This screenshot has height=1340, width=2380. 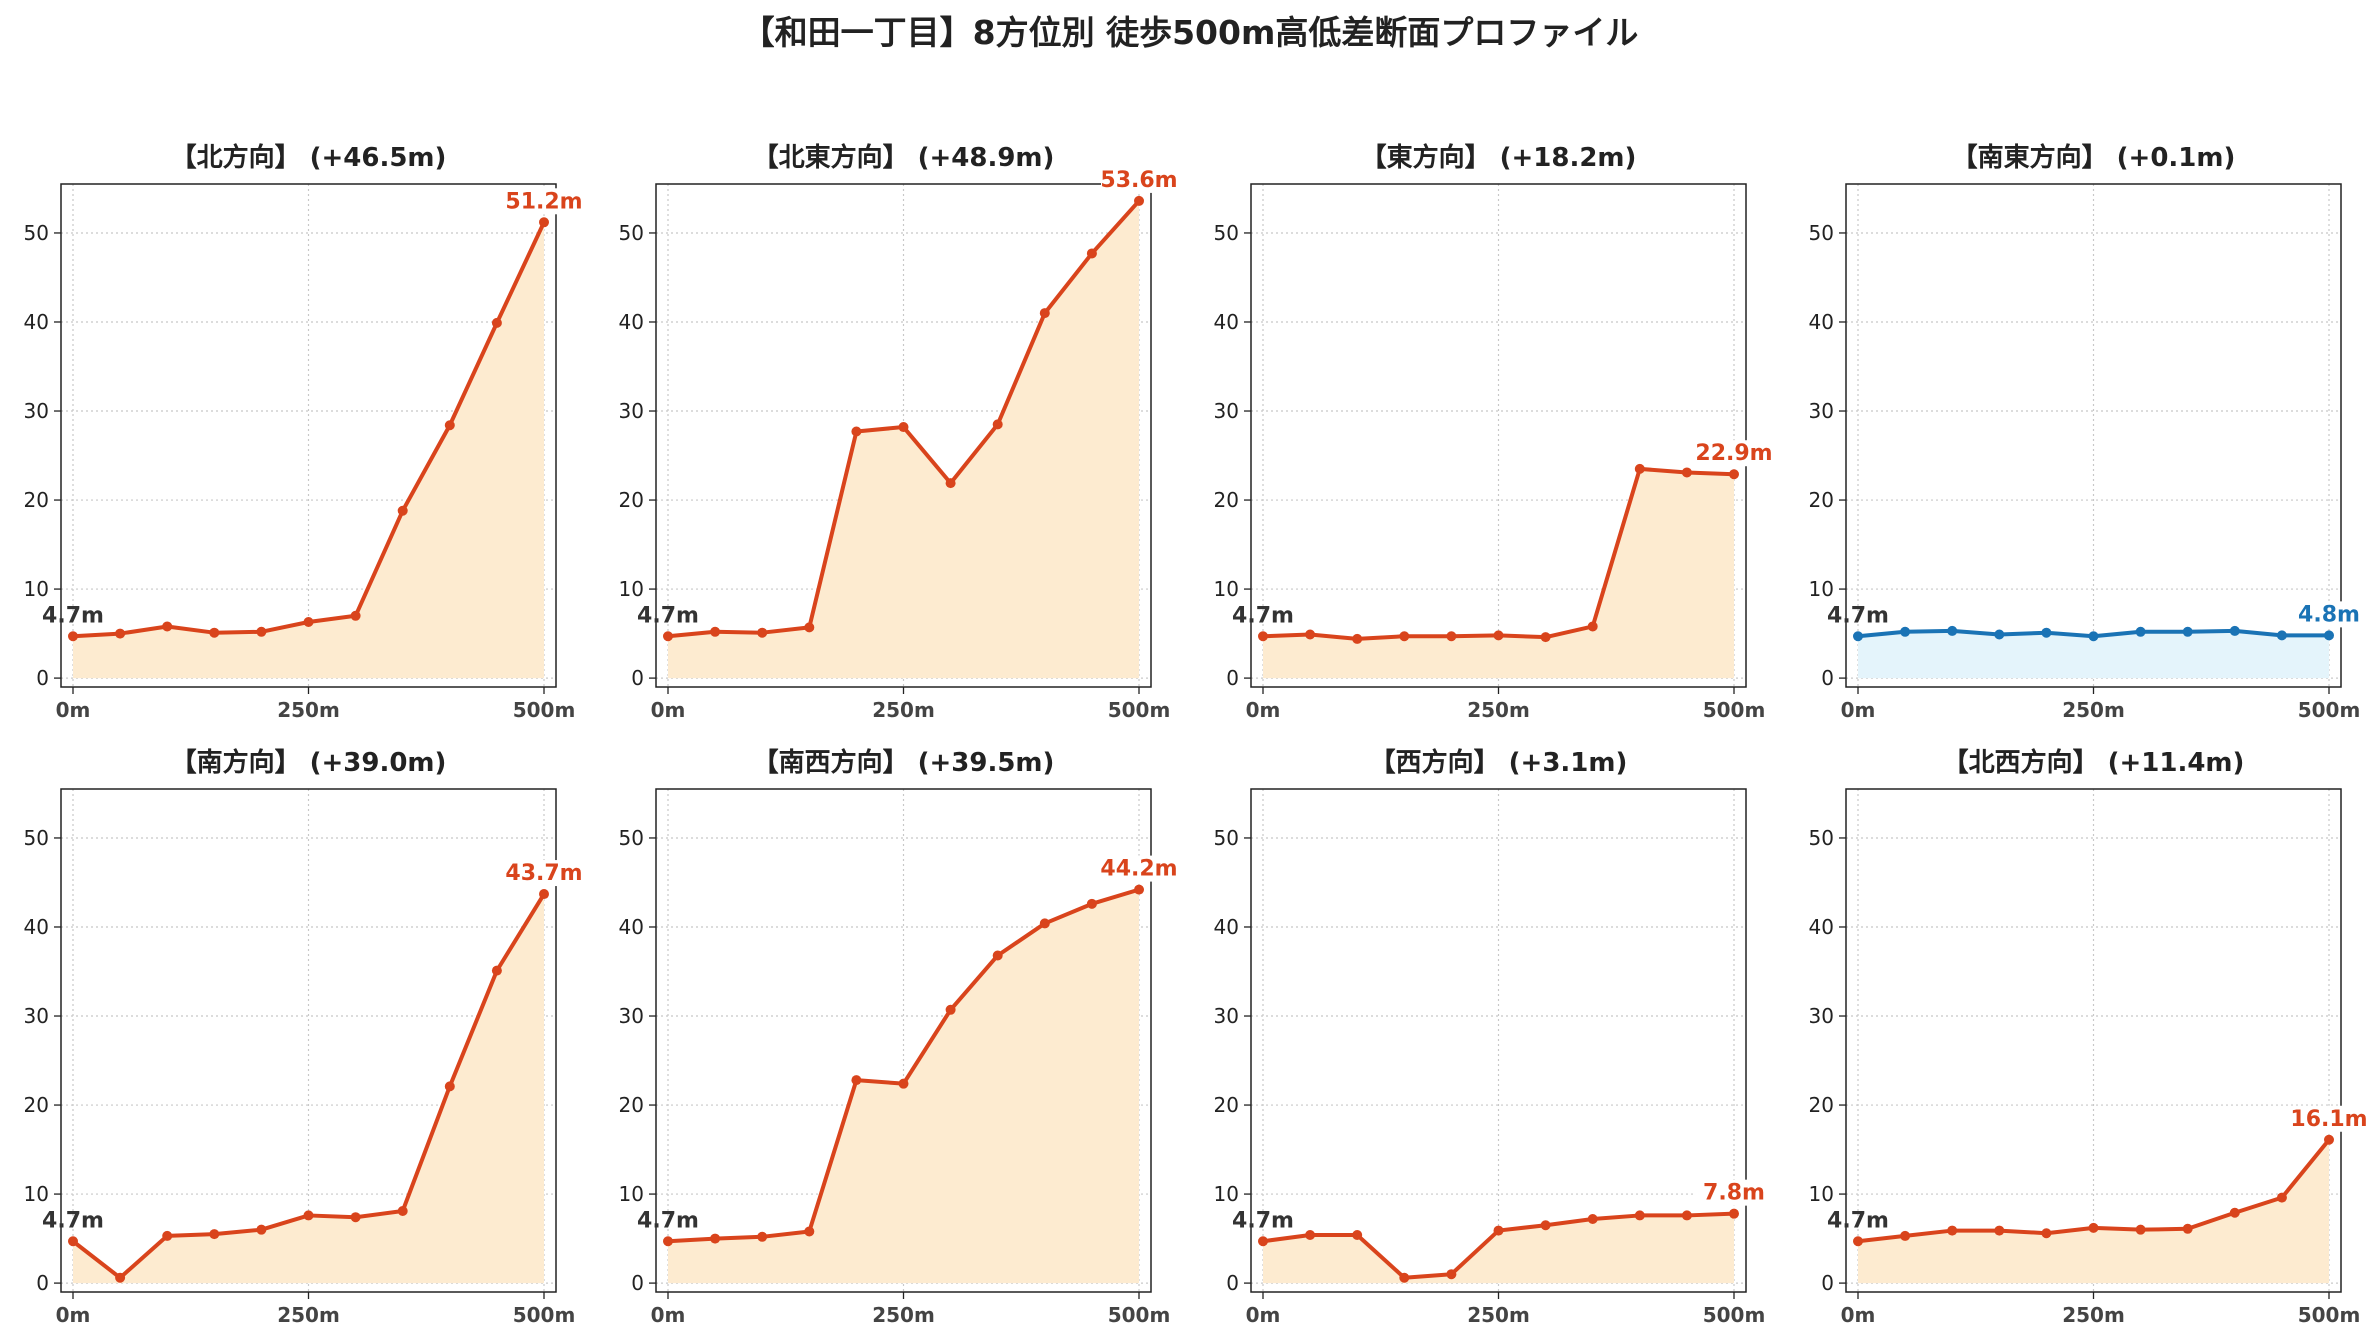 What do you see at coordinates (2094, 762) in the screenshot?
I see `panel-title: 【北西方向】 (+11.4m)` at bounding box center [2094, 762].